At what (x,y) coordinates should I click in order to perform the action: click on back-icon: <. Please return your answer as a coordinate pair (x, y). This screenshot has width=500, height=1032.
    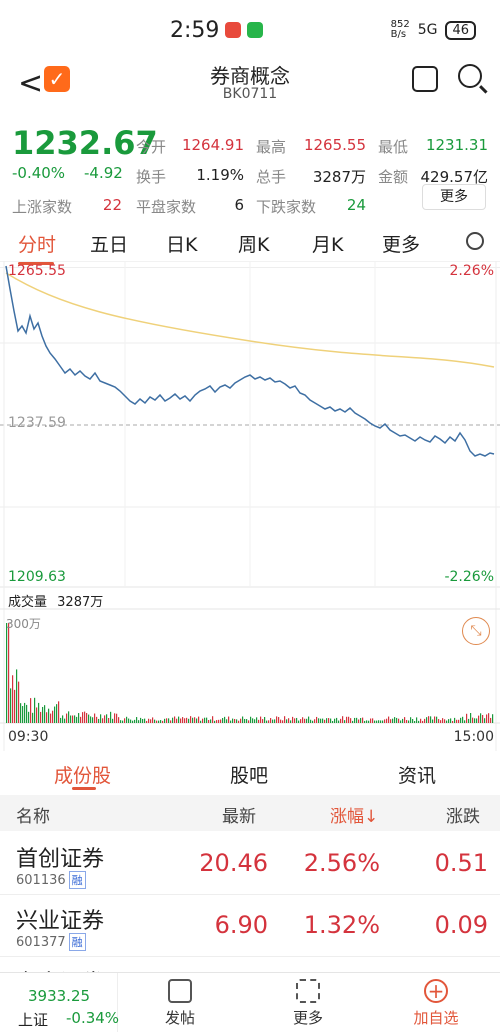
    Looking at the image, I should click on (31, 83).